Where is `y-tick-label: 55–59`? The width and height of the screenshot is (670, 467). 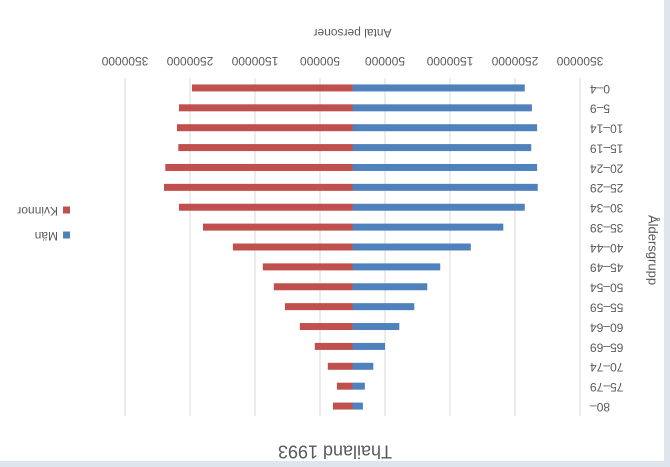 y-tick-label: 55–59 is located at coordinates (607, 307).